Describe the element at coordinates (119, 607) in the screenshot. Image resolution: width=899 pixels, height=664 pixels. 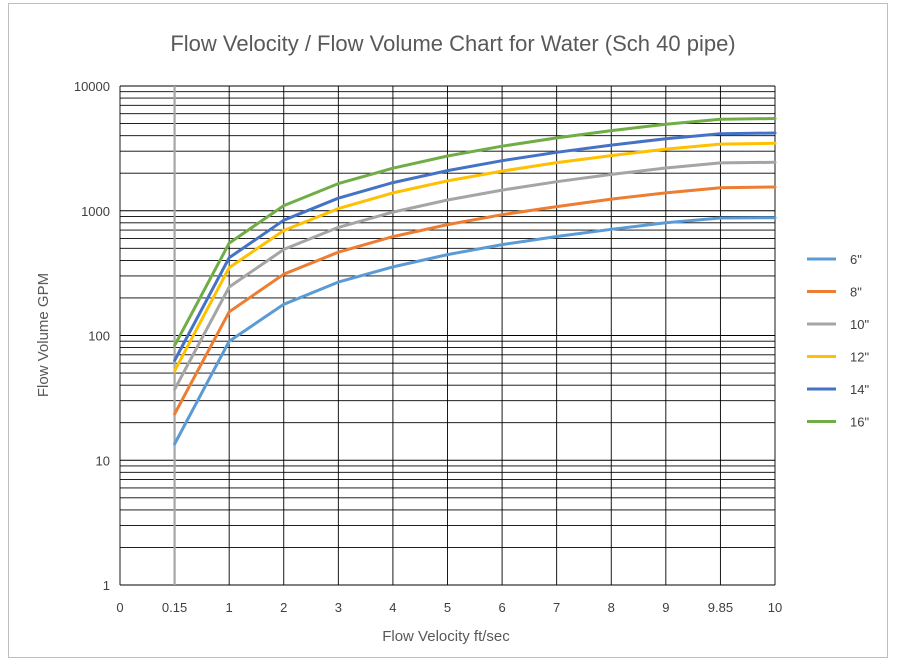
I see `x-tick-label: 0` at that location.